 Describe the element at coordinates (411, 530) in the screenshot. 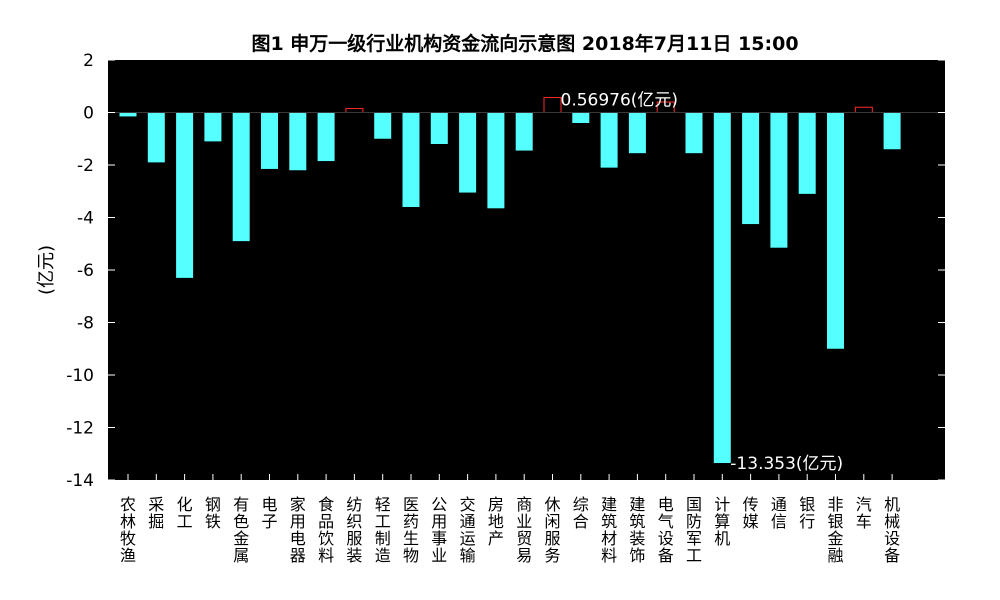

I see `x-tick-label: 医药生物` at that location.